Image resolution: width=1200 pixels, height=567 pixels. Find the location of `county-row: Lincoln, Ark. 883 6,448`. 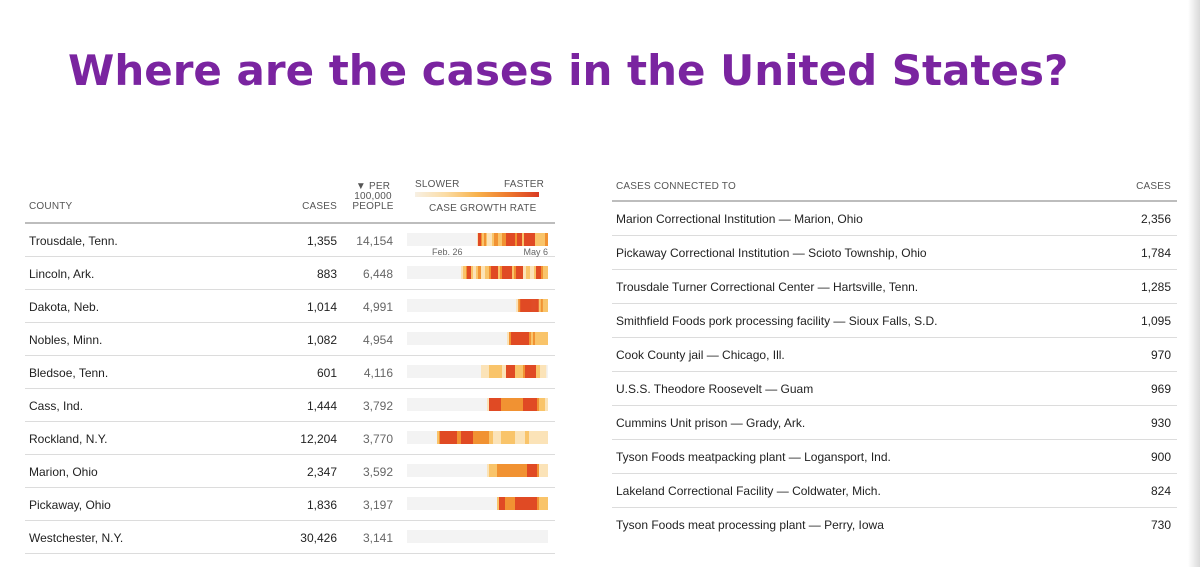

county-row: Lincoln, Ark. 883 6,448 is located at coordinates (290, 273).